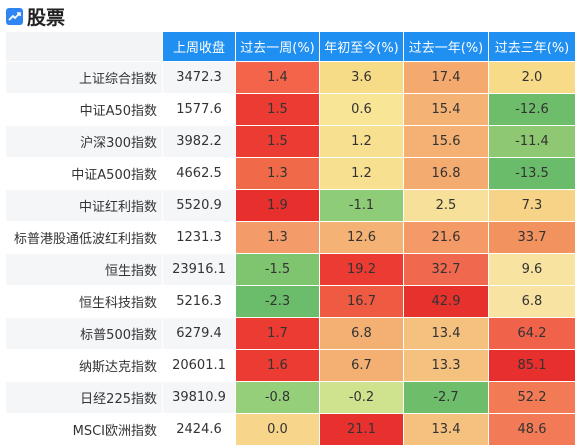 The height and width of the screenshot is (445, 577). What do you see at coordinates (84, 46) in the screenshot?
I see `column-header` at bounding box center [84, 46].